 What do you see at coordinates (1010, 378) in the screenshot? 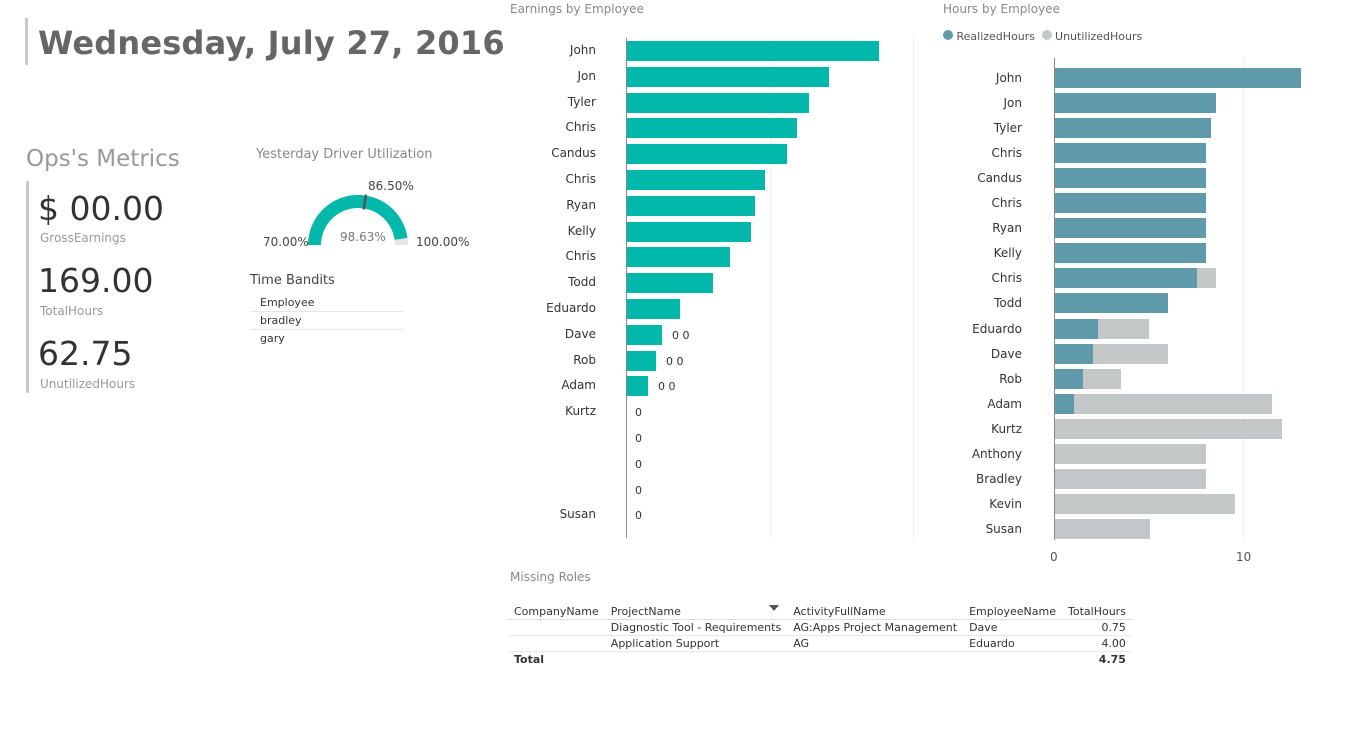
I see `hours-category-label: Rob` at bounding box center [1010, 378].